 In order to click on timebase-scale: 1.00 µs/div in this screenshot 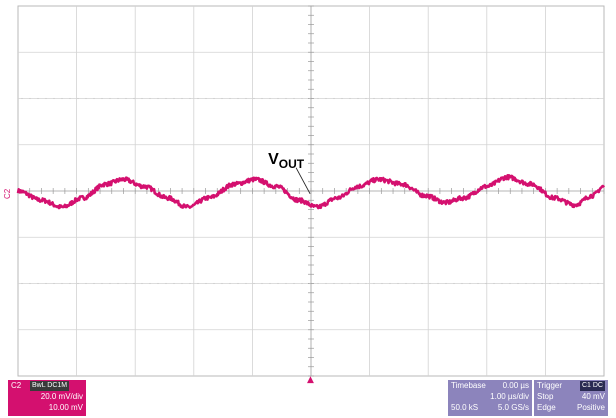, I will do `click(509, 396)`.